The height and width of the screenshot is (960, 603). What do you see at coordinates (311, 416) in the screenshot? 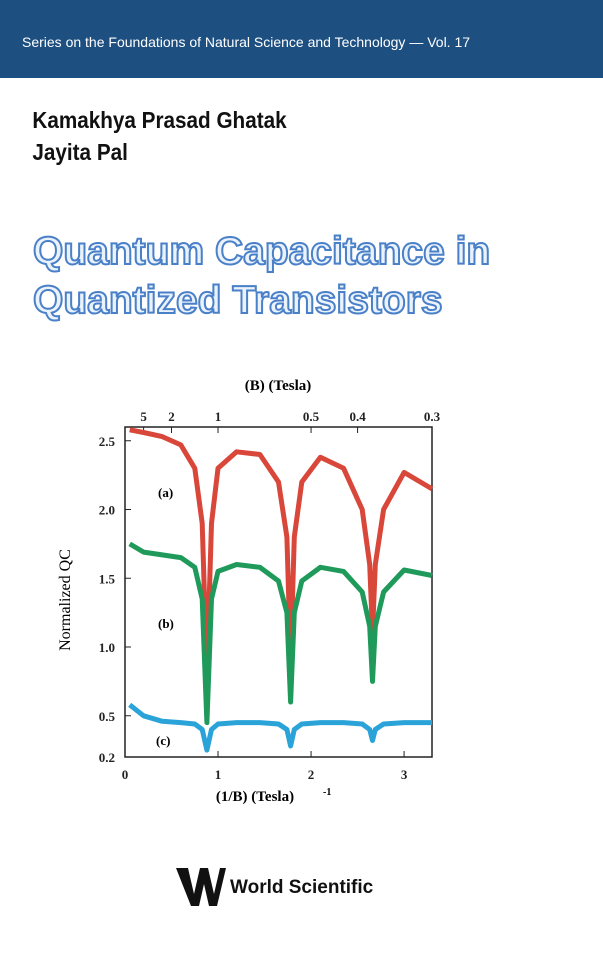
I see `x2-tick-label: 0.5` at bounding box center [311, 416].